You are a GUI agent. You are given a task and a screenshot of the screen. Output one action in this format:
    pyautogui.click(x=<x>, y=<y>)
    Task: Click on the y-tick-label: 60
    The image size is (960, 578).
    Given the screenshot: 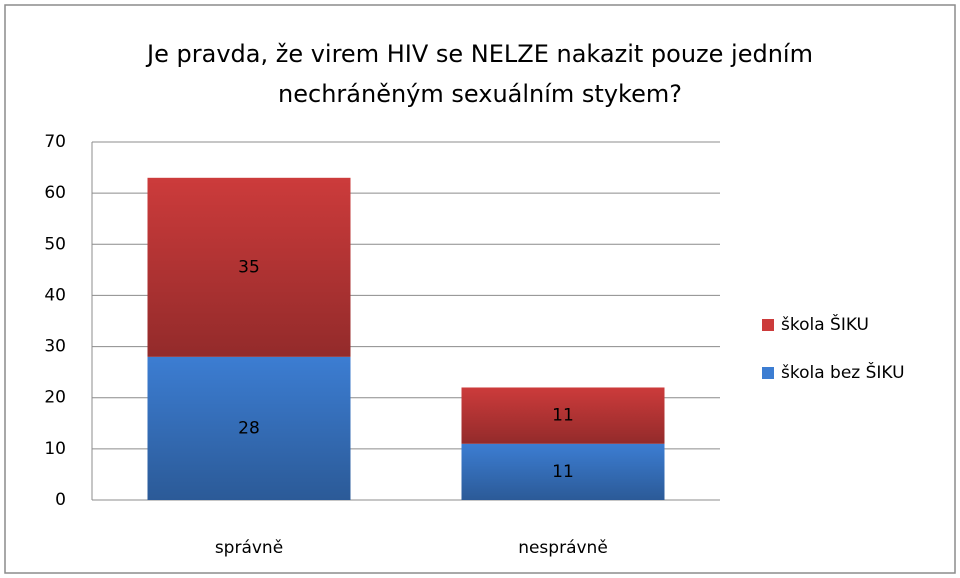 What is the action you would take?
    pyautogui.click(x=55, y=193)
    